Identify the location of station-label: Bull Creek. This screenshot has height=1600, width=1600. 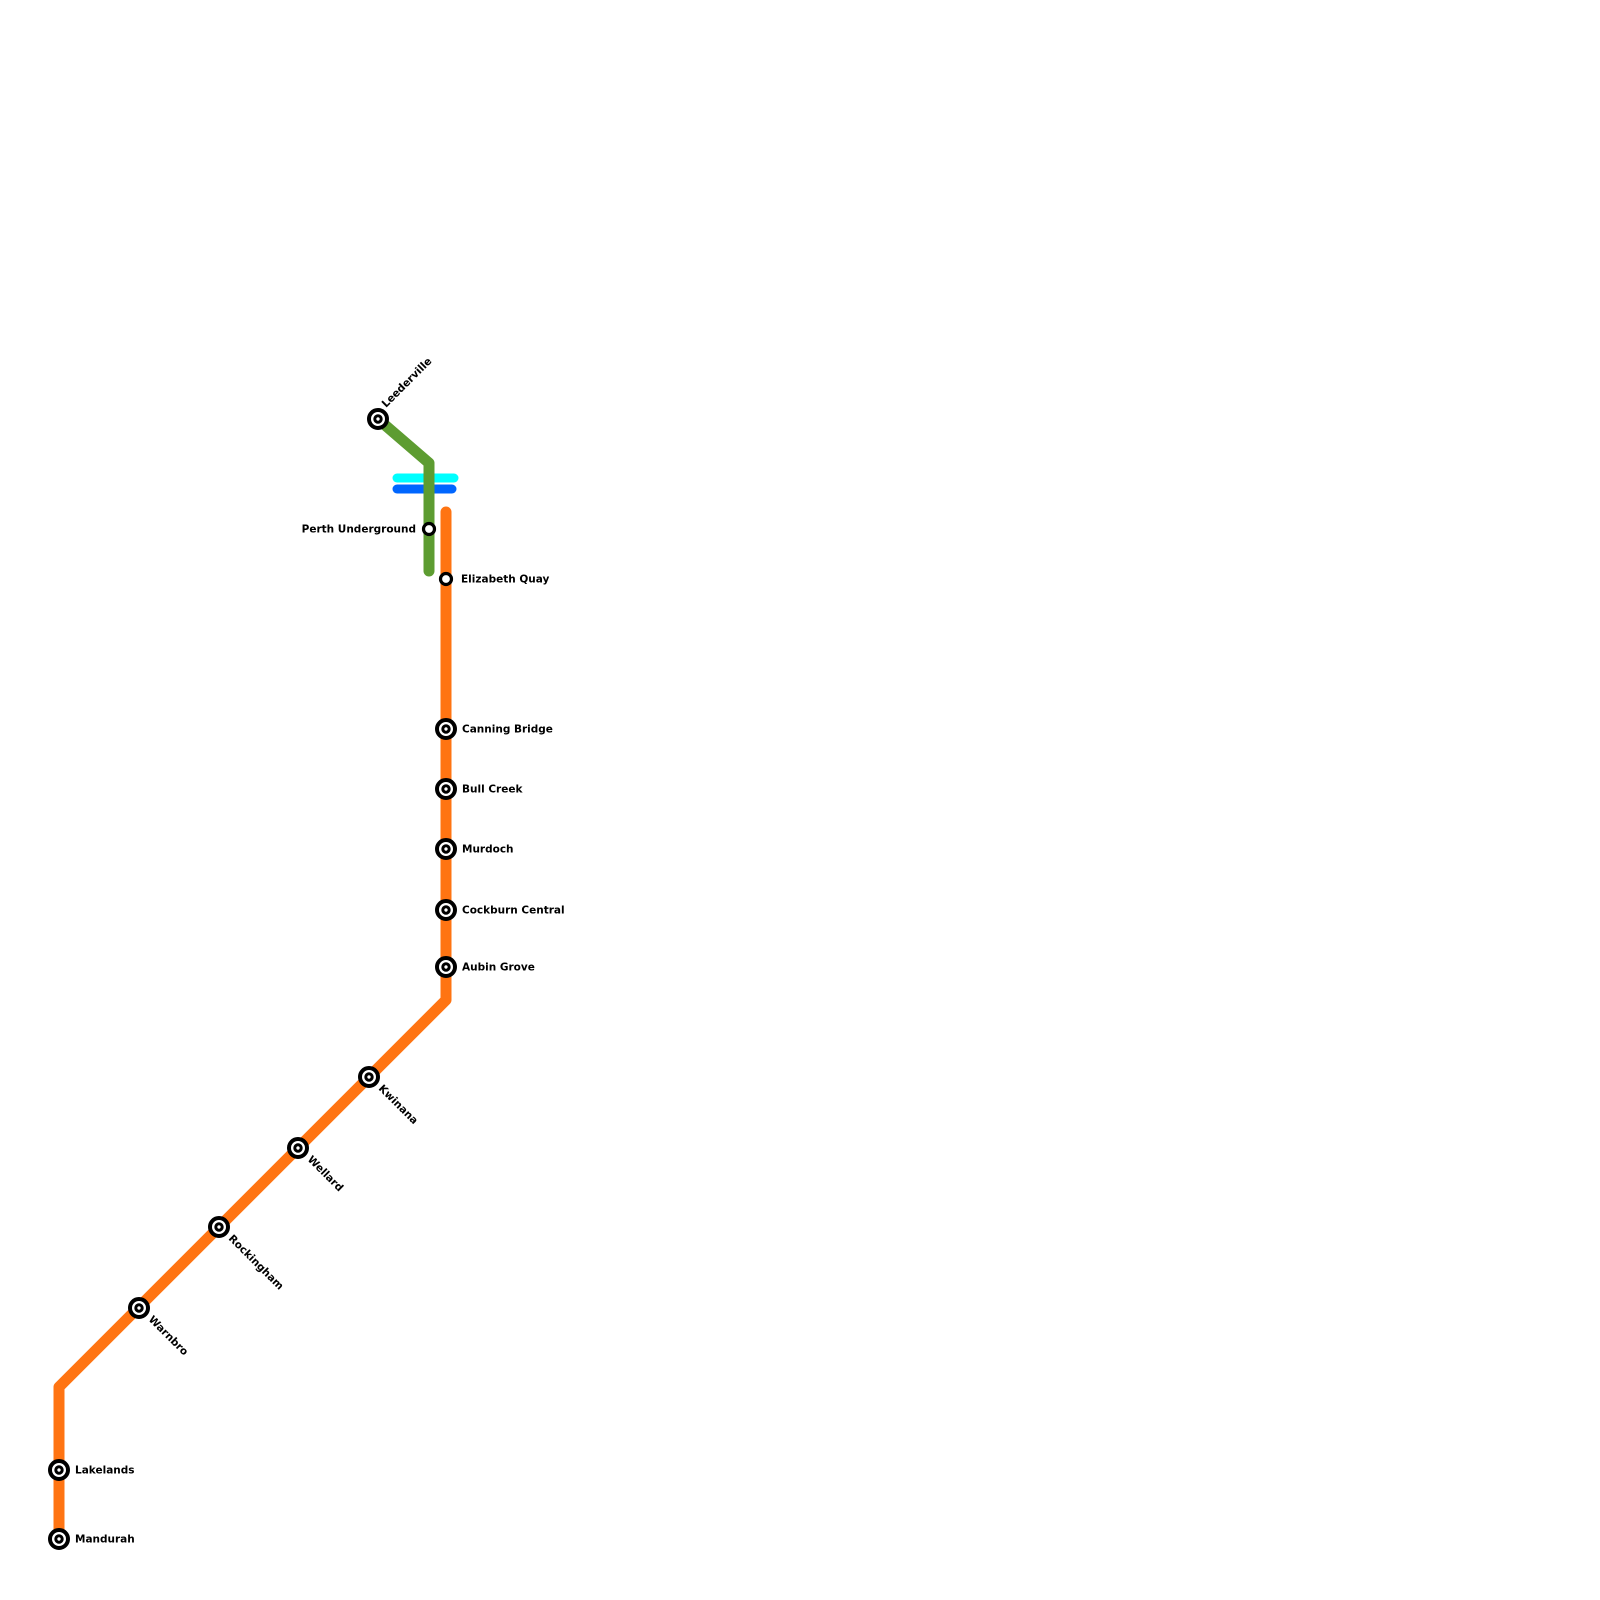
(492, 790).